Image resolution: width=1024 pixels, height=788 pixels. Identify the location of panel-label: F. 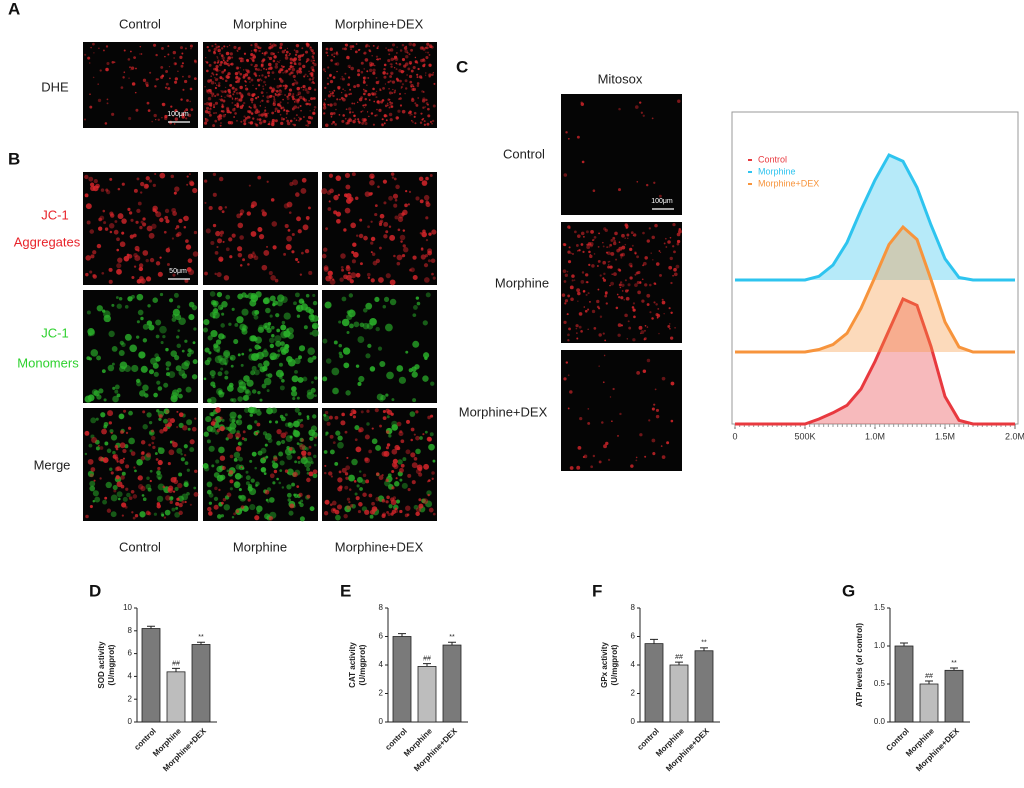
(597, 590).